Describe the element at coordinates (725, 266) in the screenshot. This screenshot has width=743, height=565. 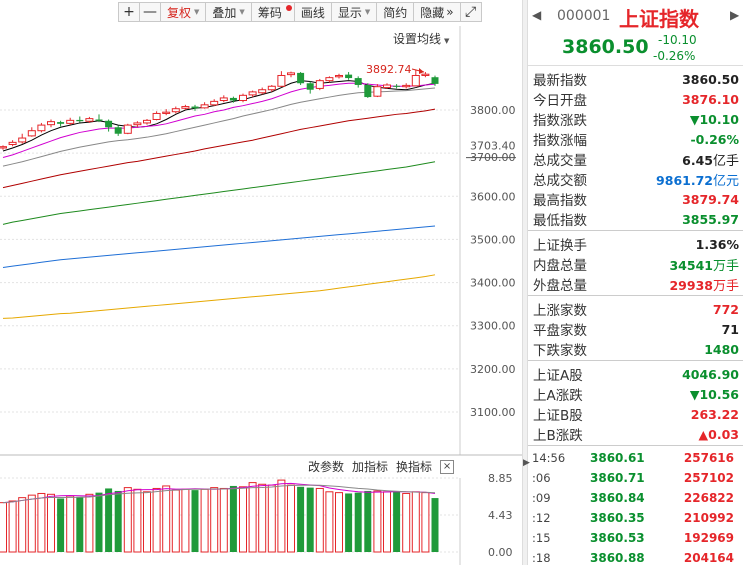
I see `stat-unit: 万手` at that location.